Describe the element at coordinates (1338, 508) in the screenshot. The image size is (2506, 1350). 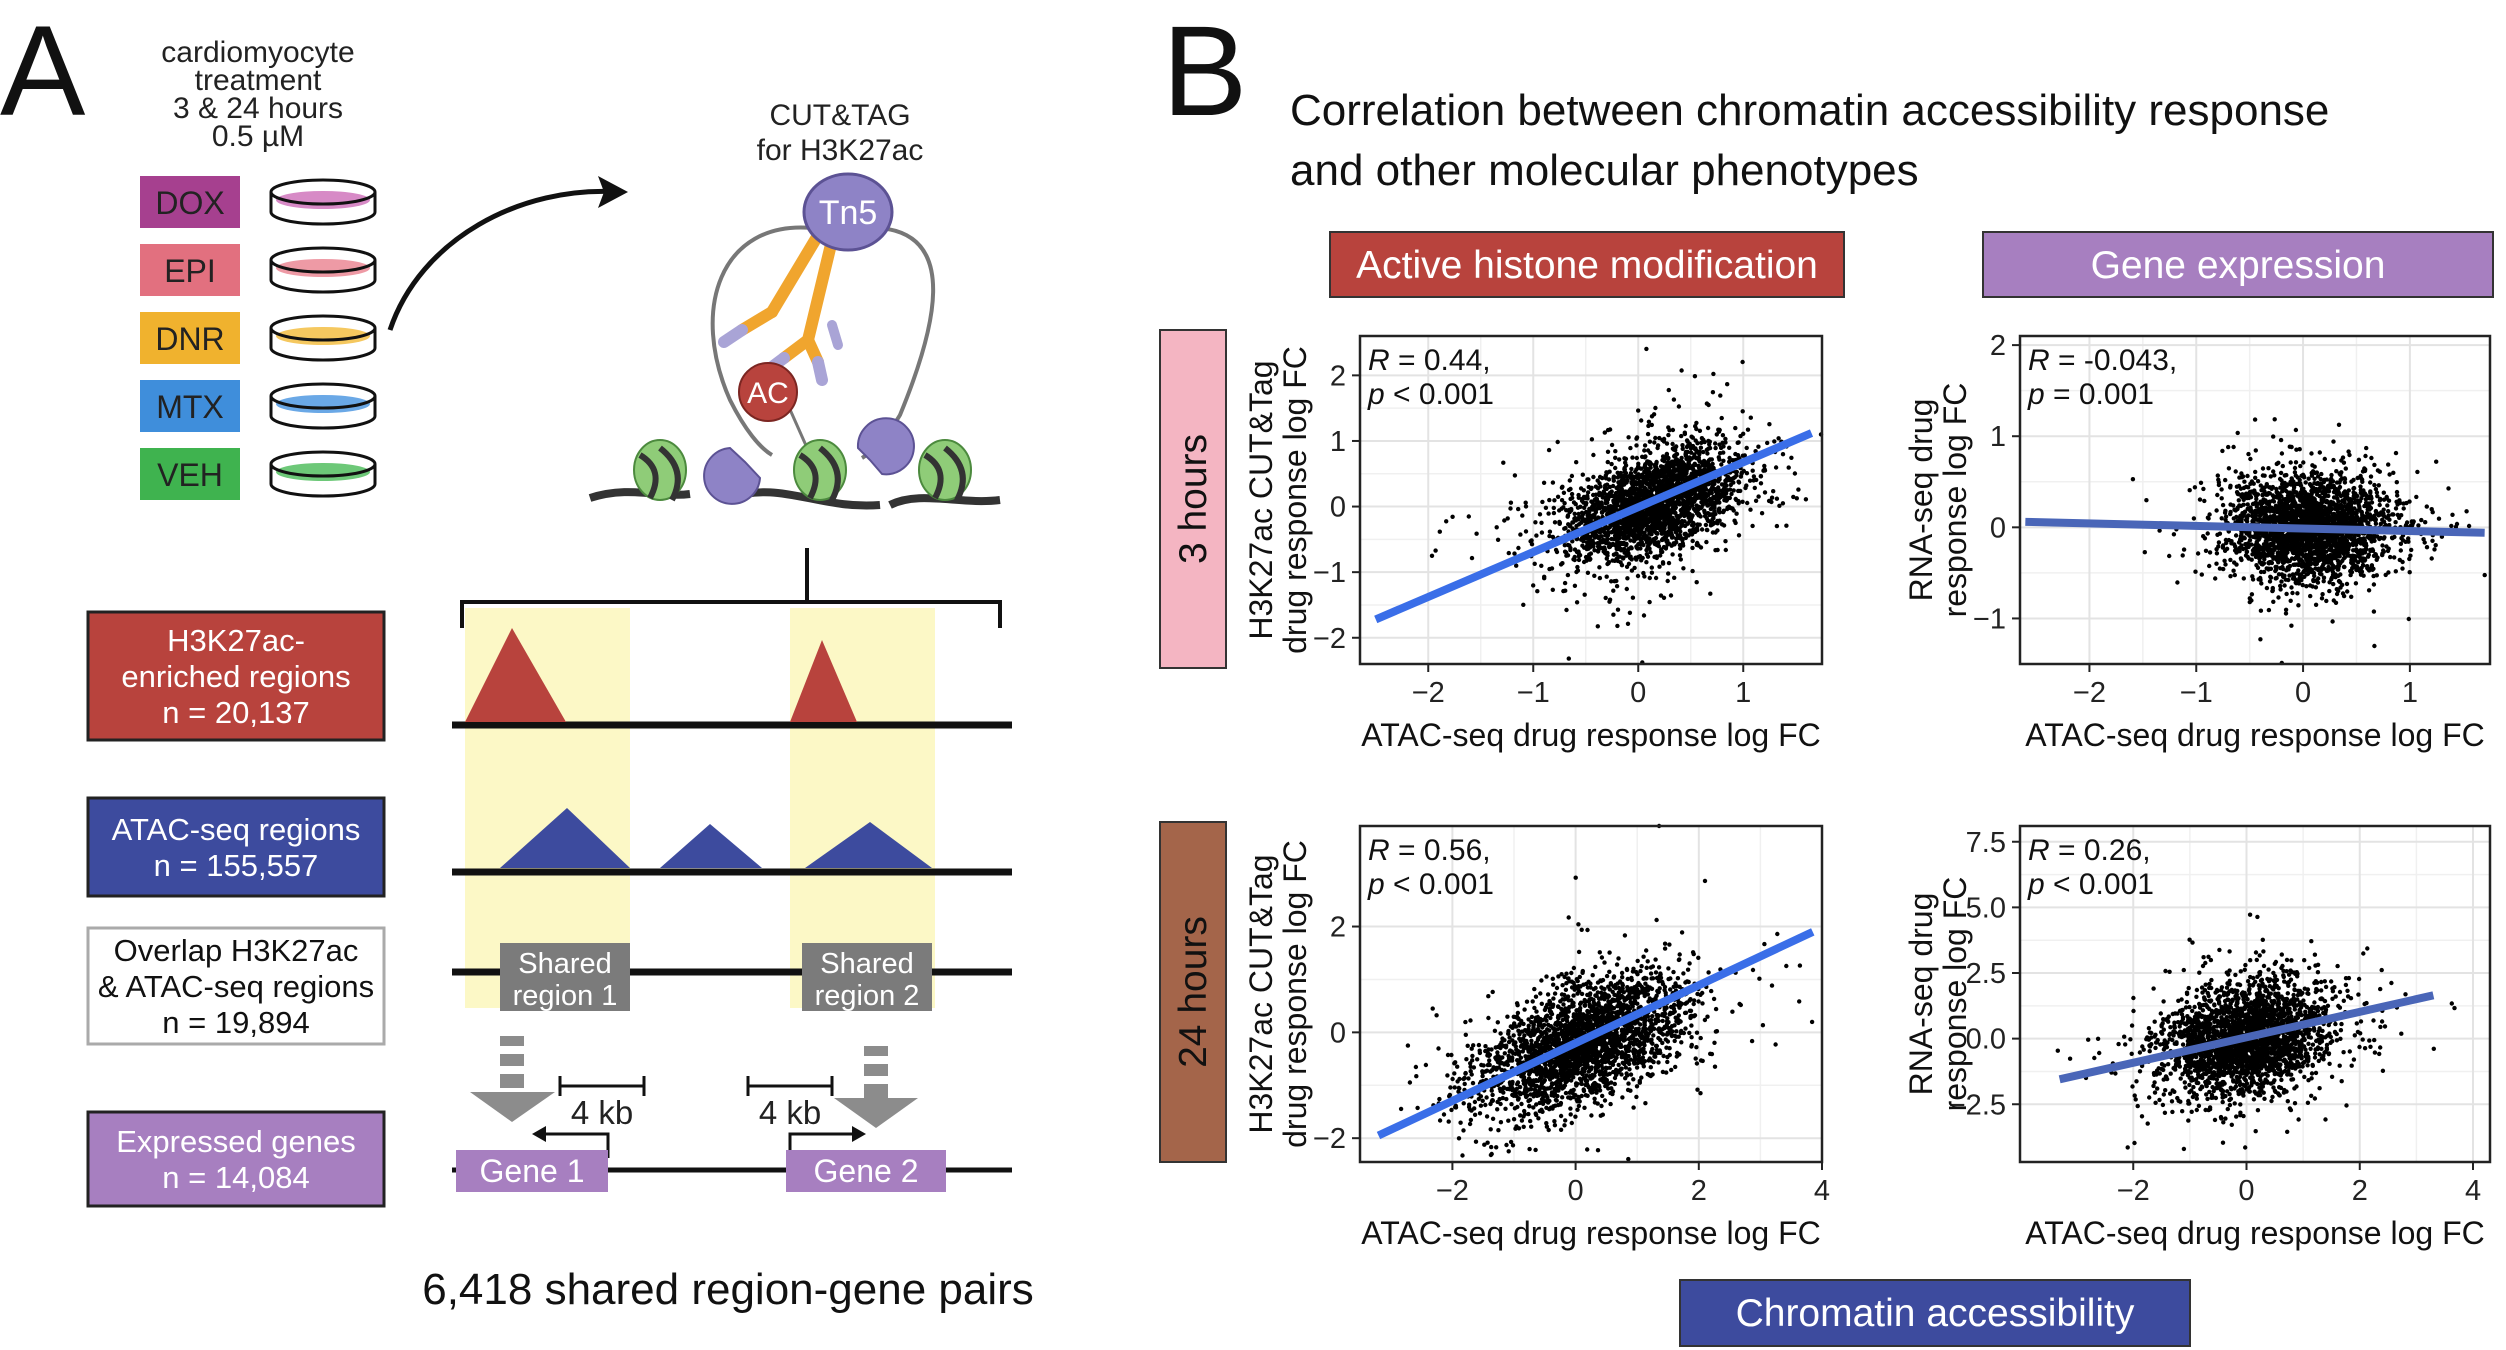
I see `y-tick-label: 0` at that location.